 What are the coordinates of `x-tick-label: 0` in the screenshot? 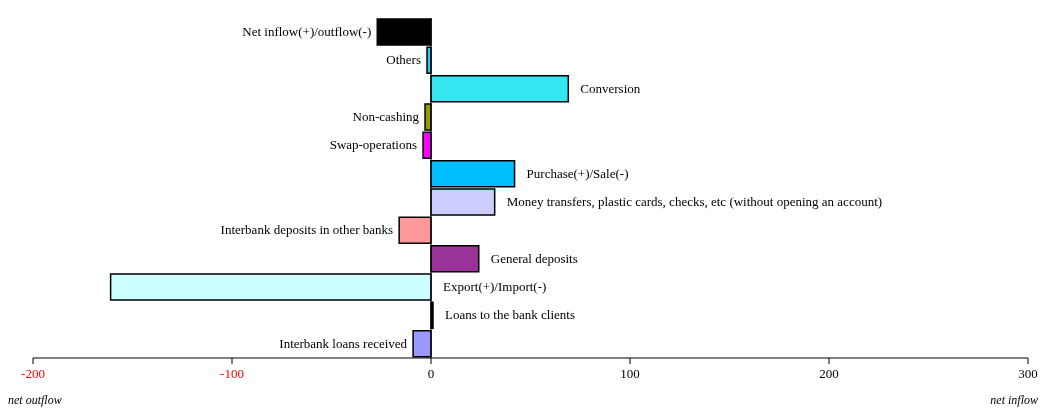 It's located at (431, 373).